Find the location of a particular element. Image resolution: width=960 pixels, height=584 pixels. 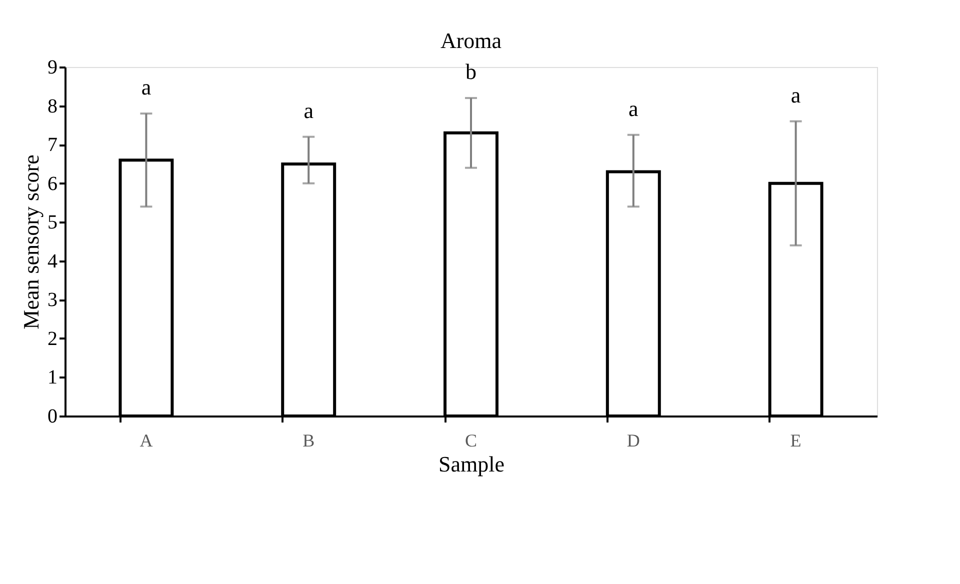

y-tick-label: 1 is located at coordinates (53, 377).